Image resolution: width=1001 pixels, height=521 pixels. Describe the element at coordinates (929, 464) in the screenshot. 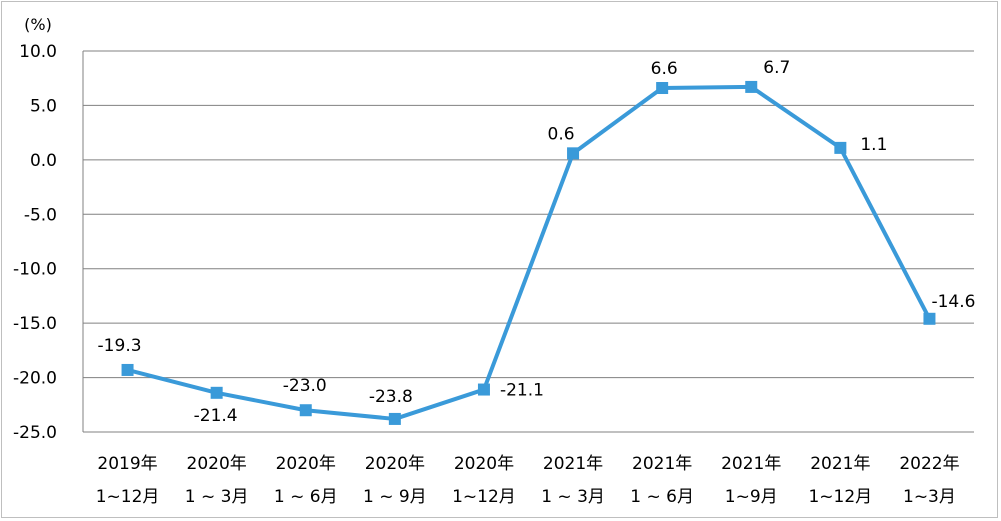

I see `x-category-label: 2022年` at that location.